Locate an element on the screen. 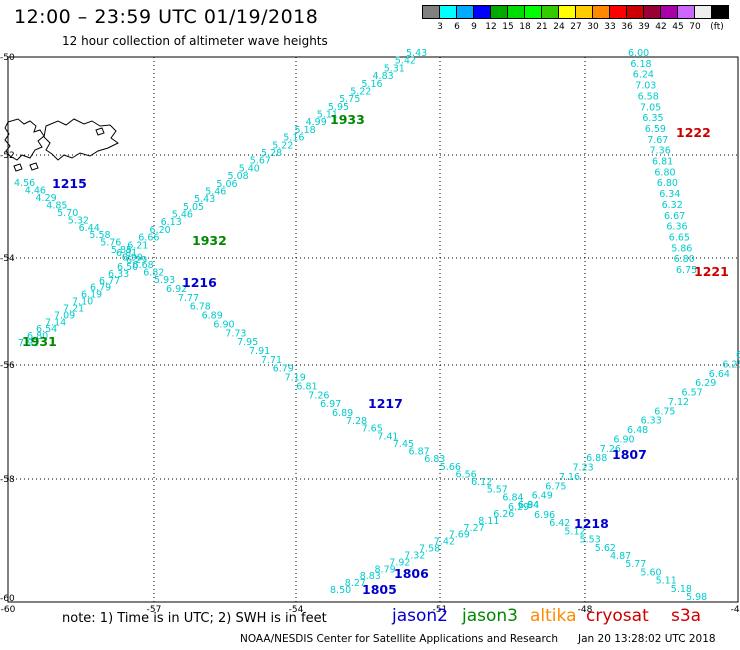  swh-value: 6.77 is located at coordinates (109, 281).